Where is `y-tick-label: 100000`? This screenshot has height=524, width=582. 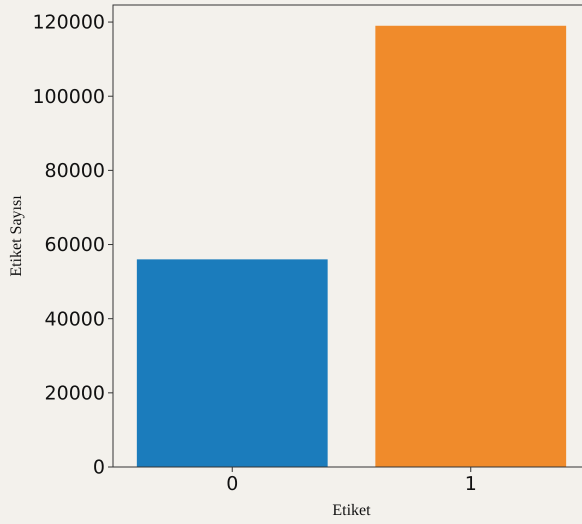
y-tick-label: 100000 is located at coordinates (68, 97).